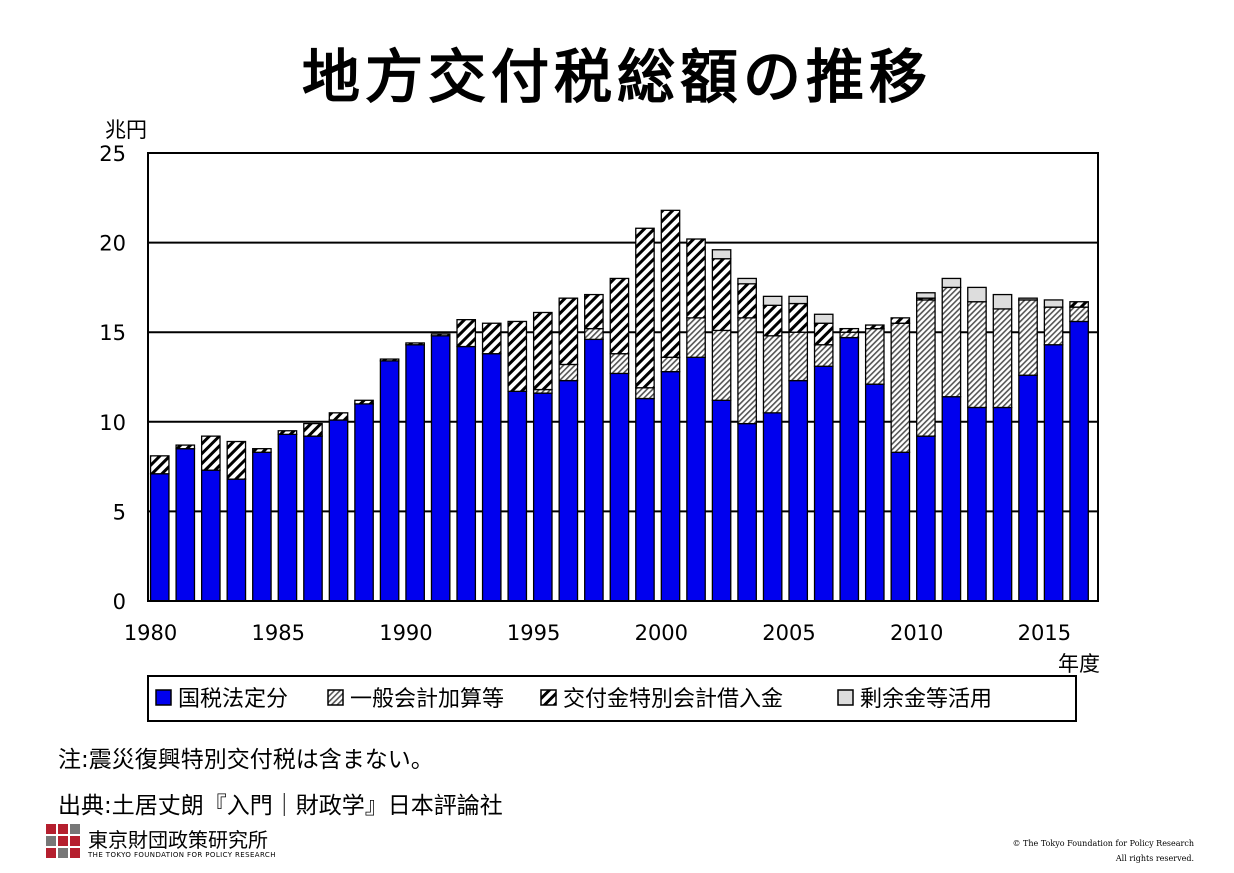 Image resolution: width=1234 pixels, height=873 pixels. What do you see at coordinates (159, 537) in the screenshot?
I see `bar-segment-1-1980` at bounding box center [159, 537].